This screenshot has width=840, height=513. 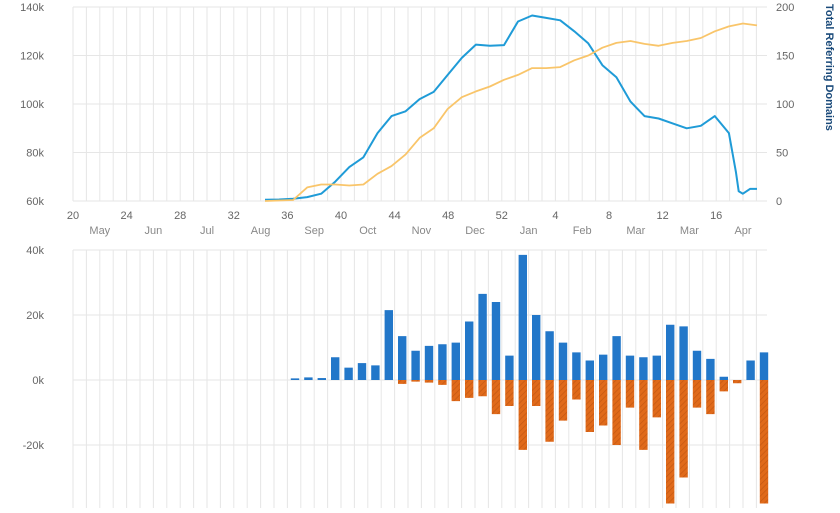 I want to click on x-week-tick-label: 24, so click(x=126, y=216).